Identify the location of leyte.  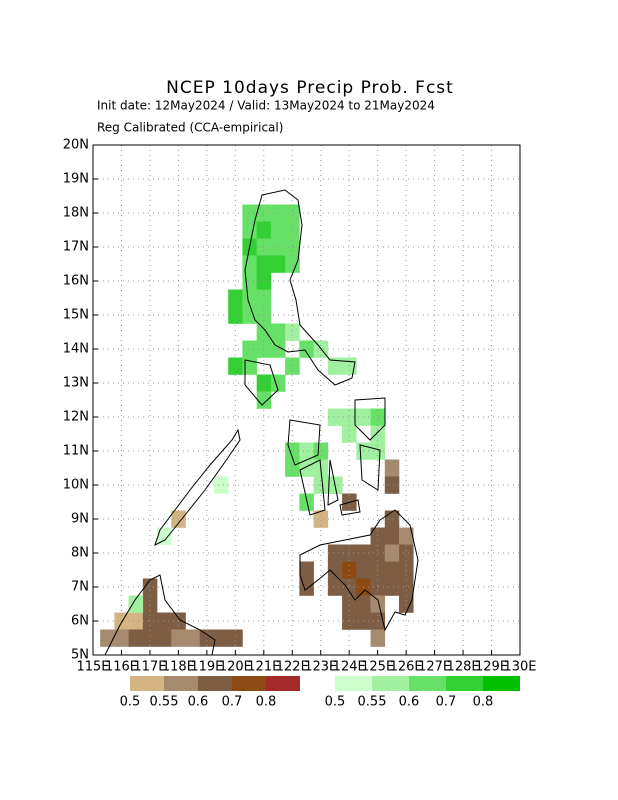
(370, 467).